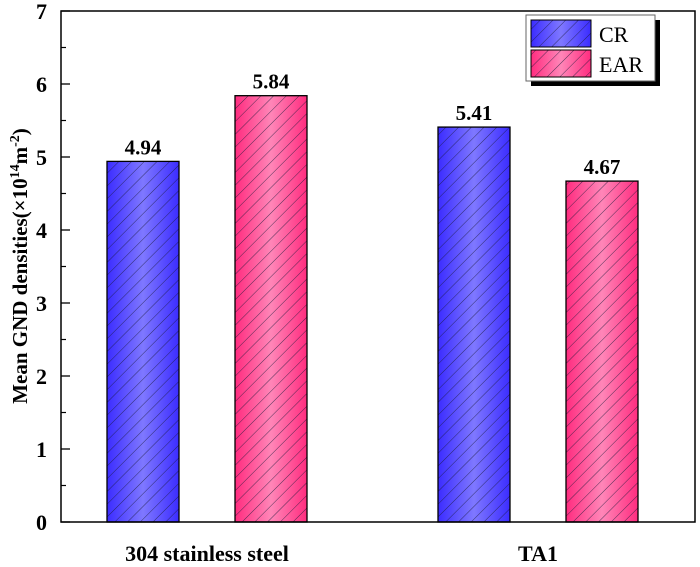  Describe the element at coordinates (207, 553) in the screenshot. I see `x-category-label: 304 stainless steel` at that location.